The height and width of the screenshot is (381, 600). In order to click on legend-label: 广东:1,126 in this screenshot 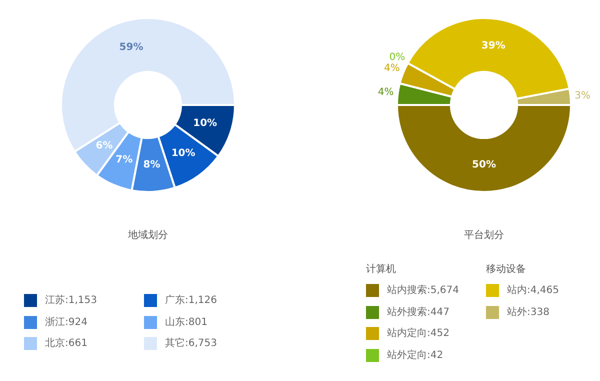, I will do `click(190, 301)`.